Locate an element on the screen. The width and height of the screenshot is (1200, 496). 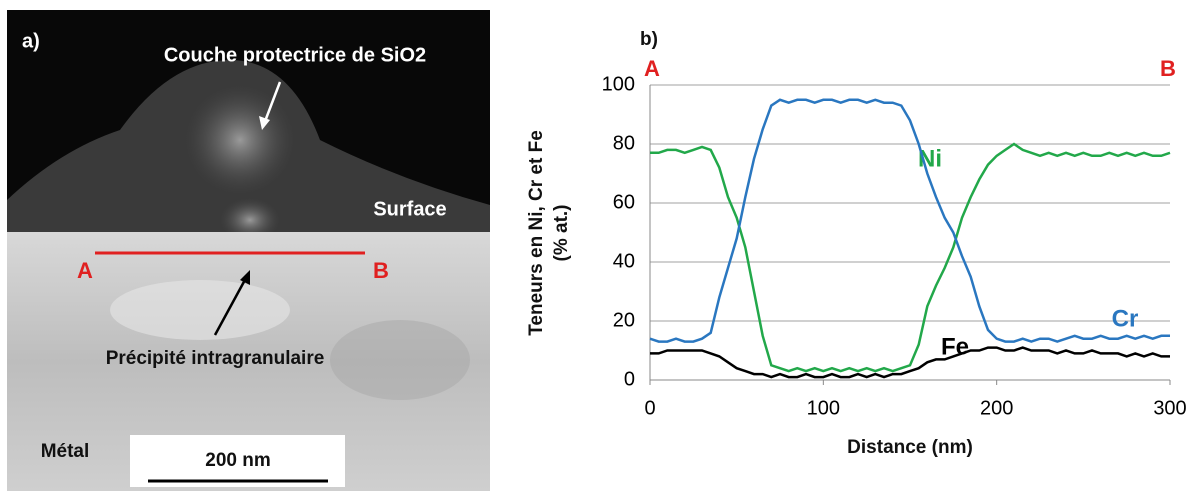
y-tick-label: 60 is located at coordinates (624, 202).